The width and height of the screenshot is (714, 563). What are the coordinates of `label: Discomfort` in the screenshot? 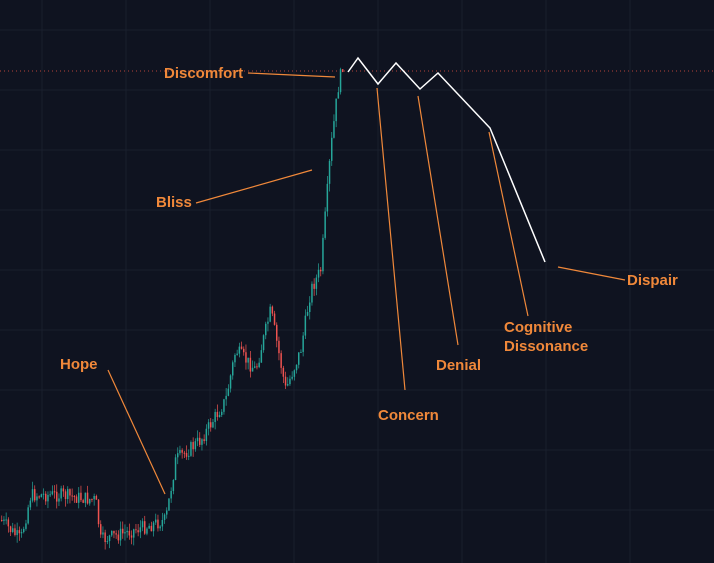 It's located at (204, 73).